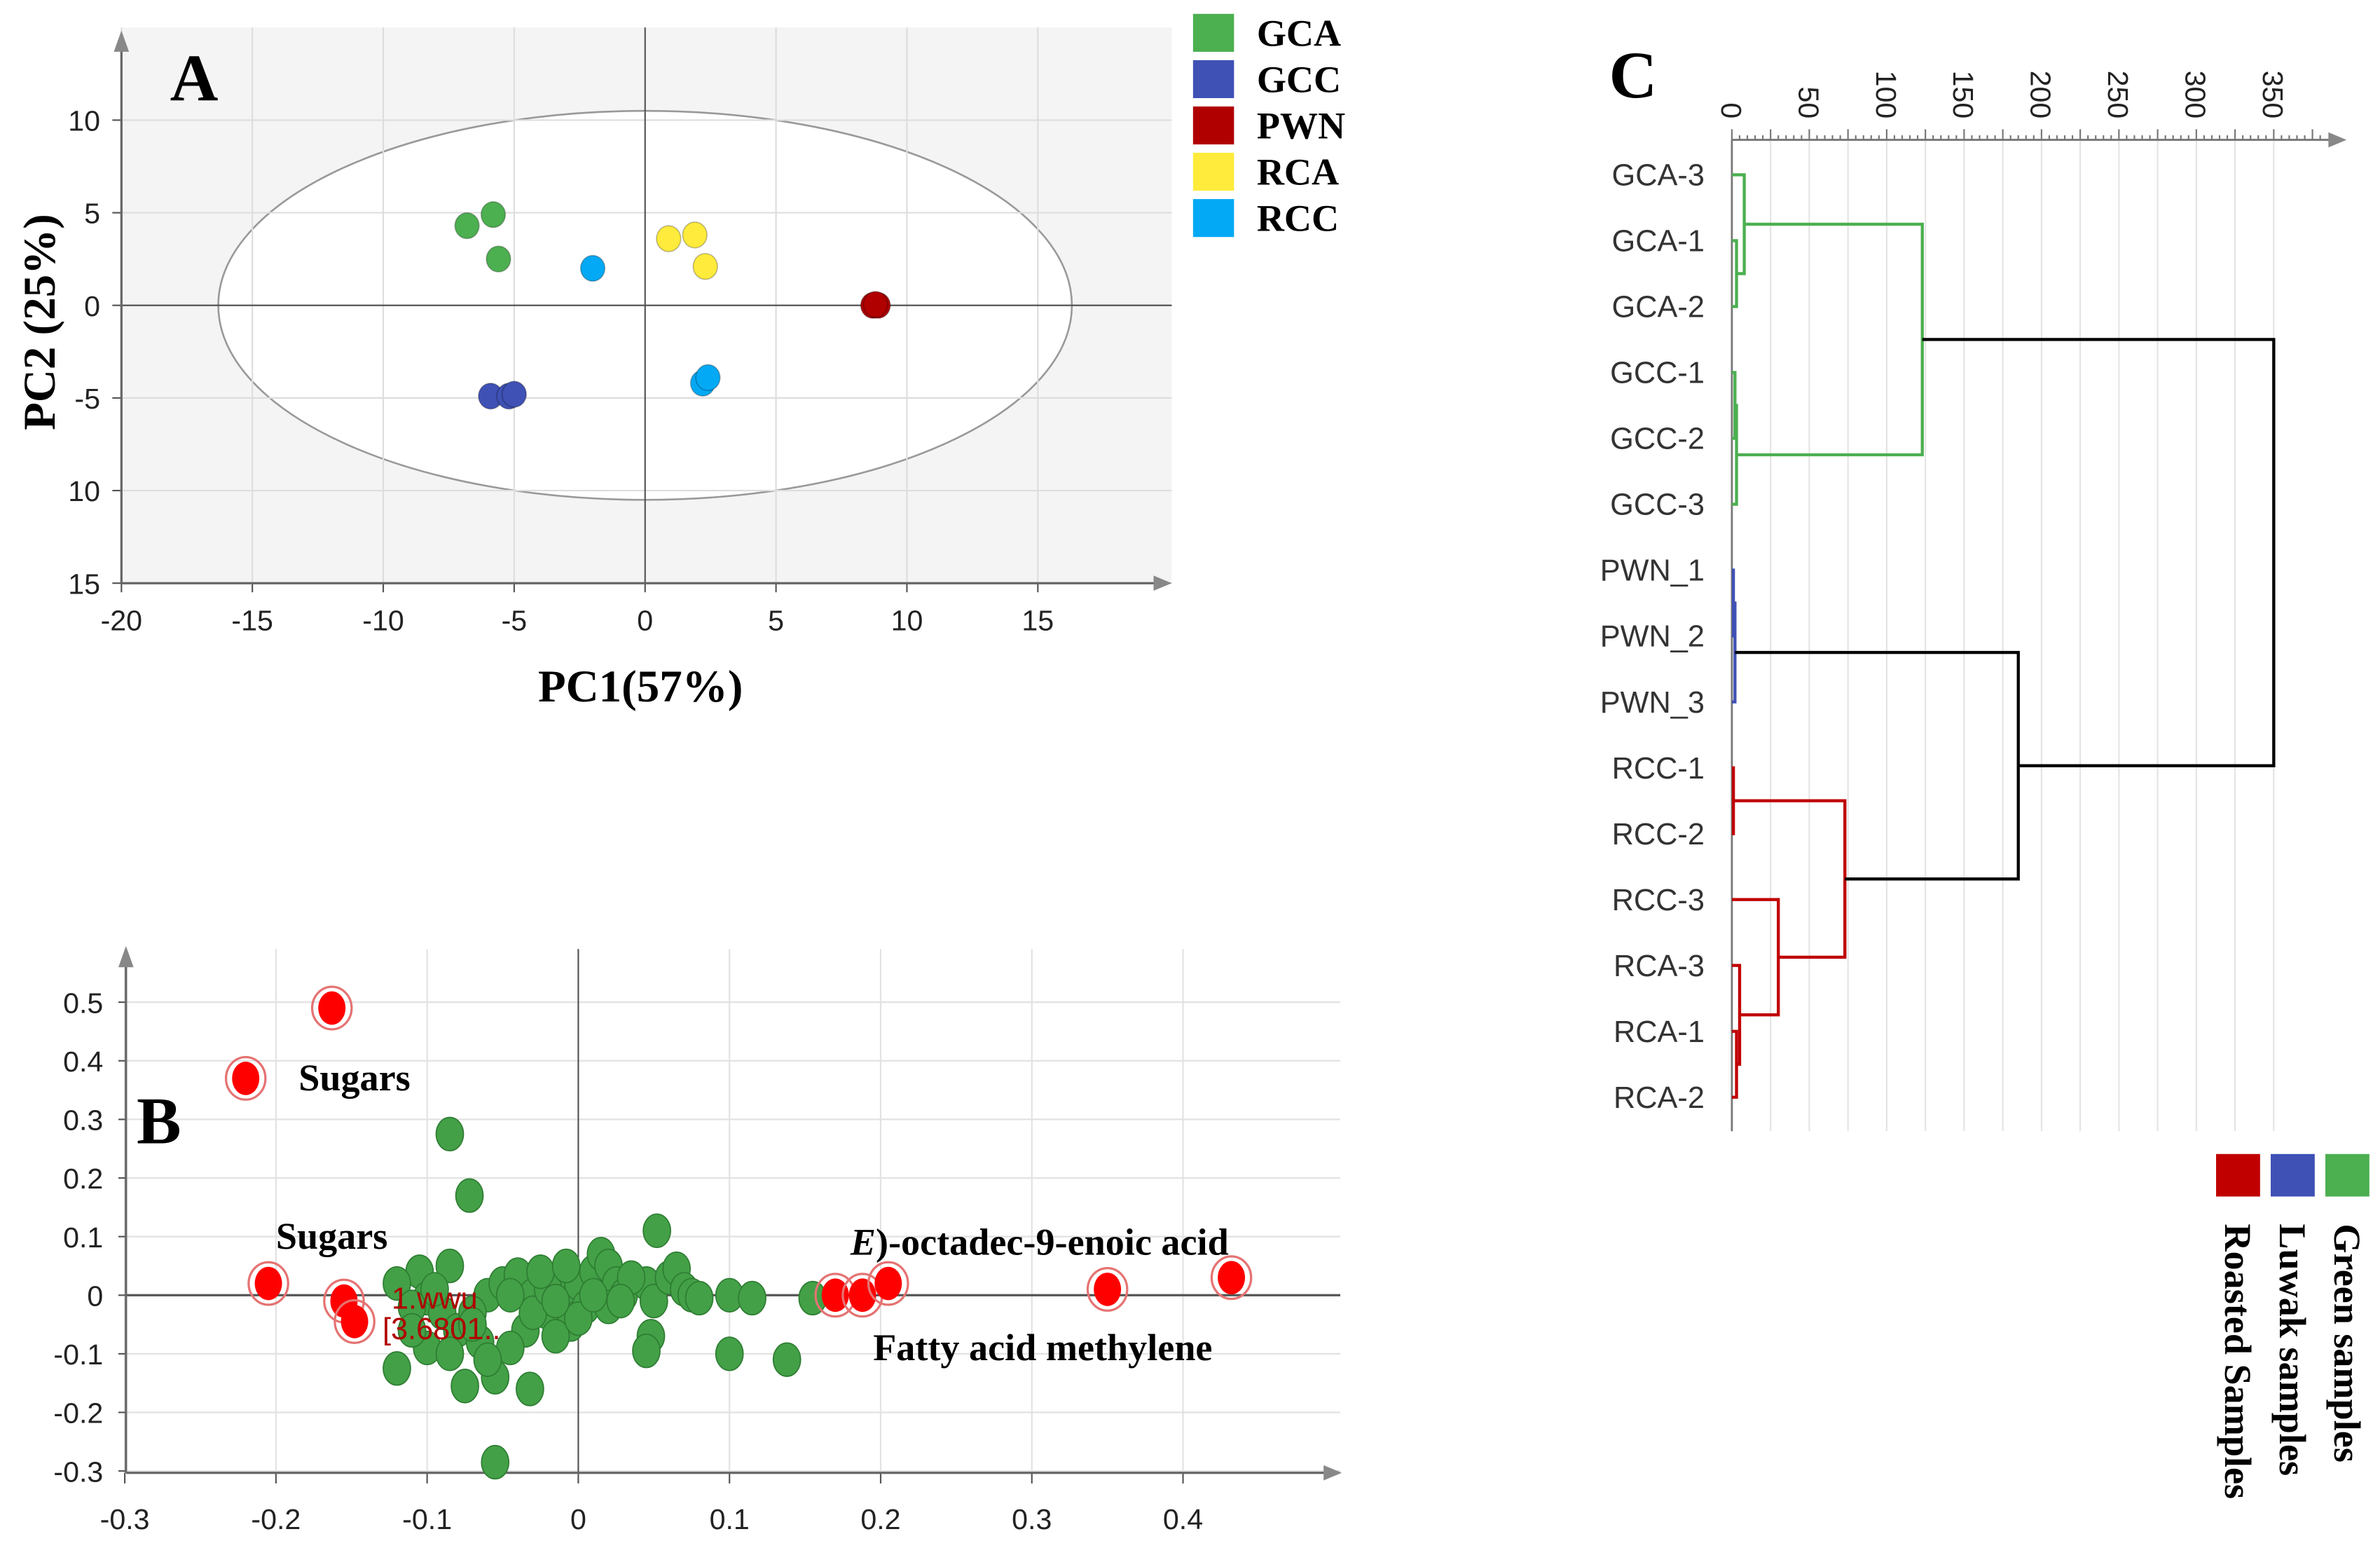 The height and width of the screenshot is (1555, 2380). I want to click on leaf-label: RCC-2, so click(1658, 835).